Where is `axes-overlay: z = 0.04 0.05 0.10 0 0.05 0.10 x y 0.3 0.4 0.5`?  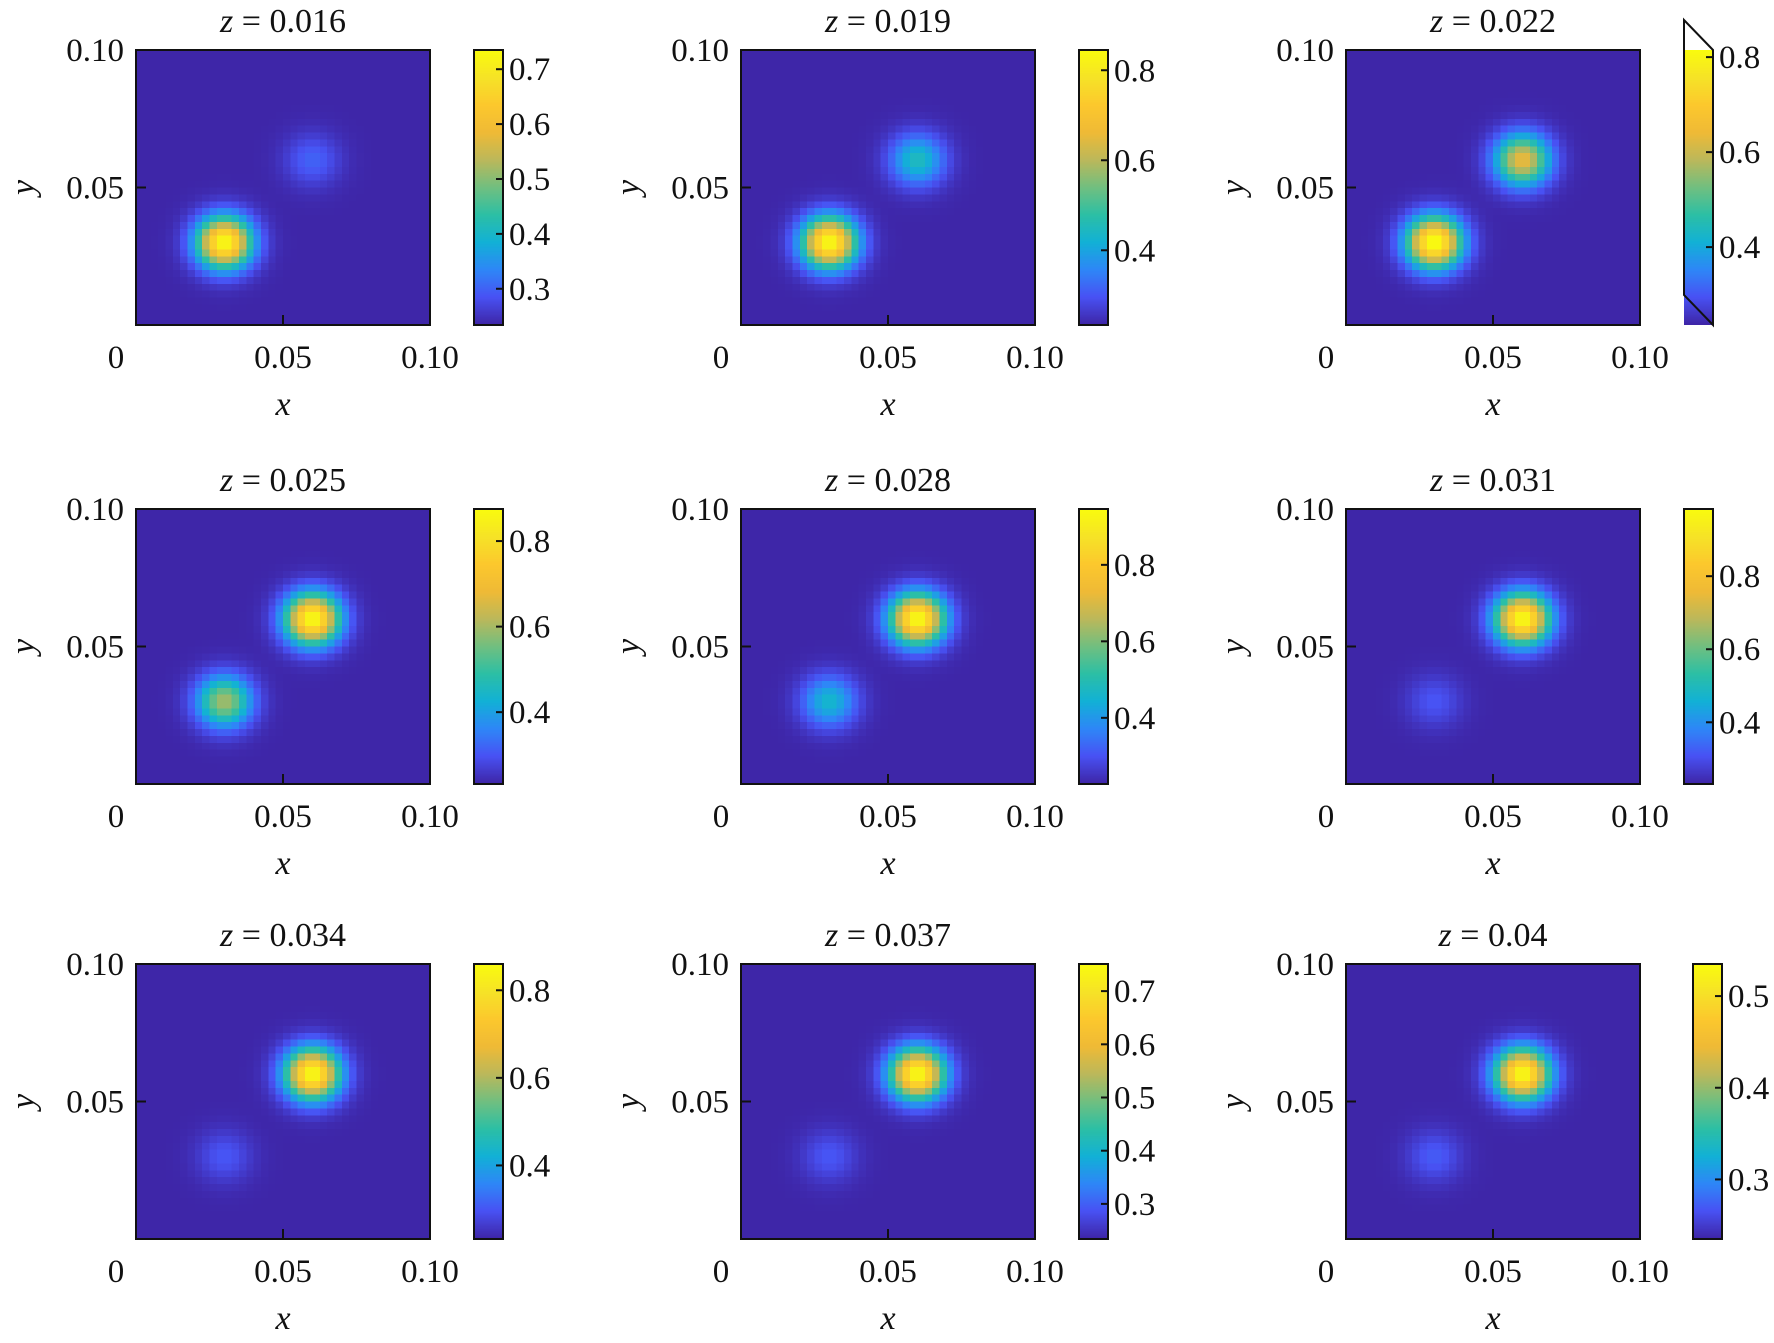 axes-overlay: z = 0.04 0.05 0.10 0 0.05 0.10 x y 0.3 0.4 0.5 is located at coordinates (1492, 1127).